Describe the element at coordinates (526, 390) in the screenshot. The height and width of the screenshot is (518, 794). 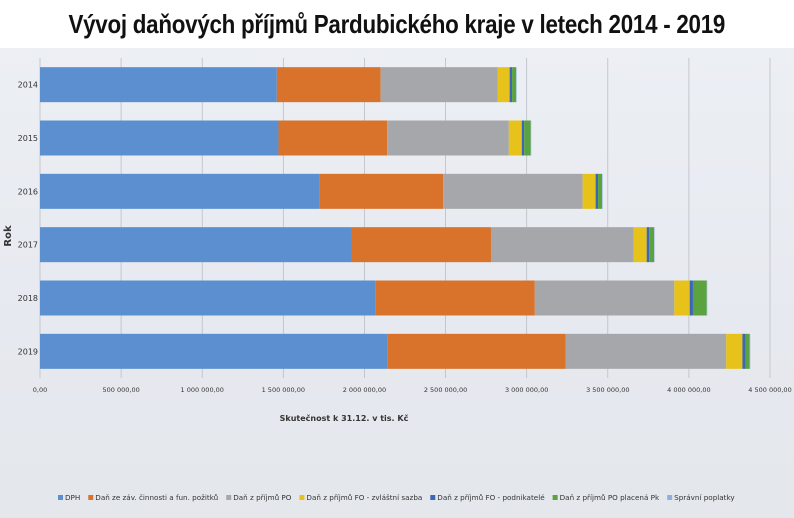
I see `x-tick-label: 3 000 000,00` at that location.